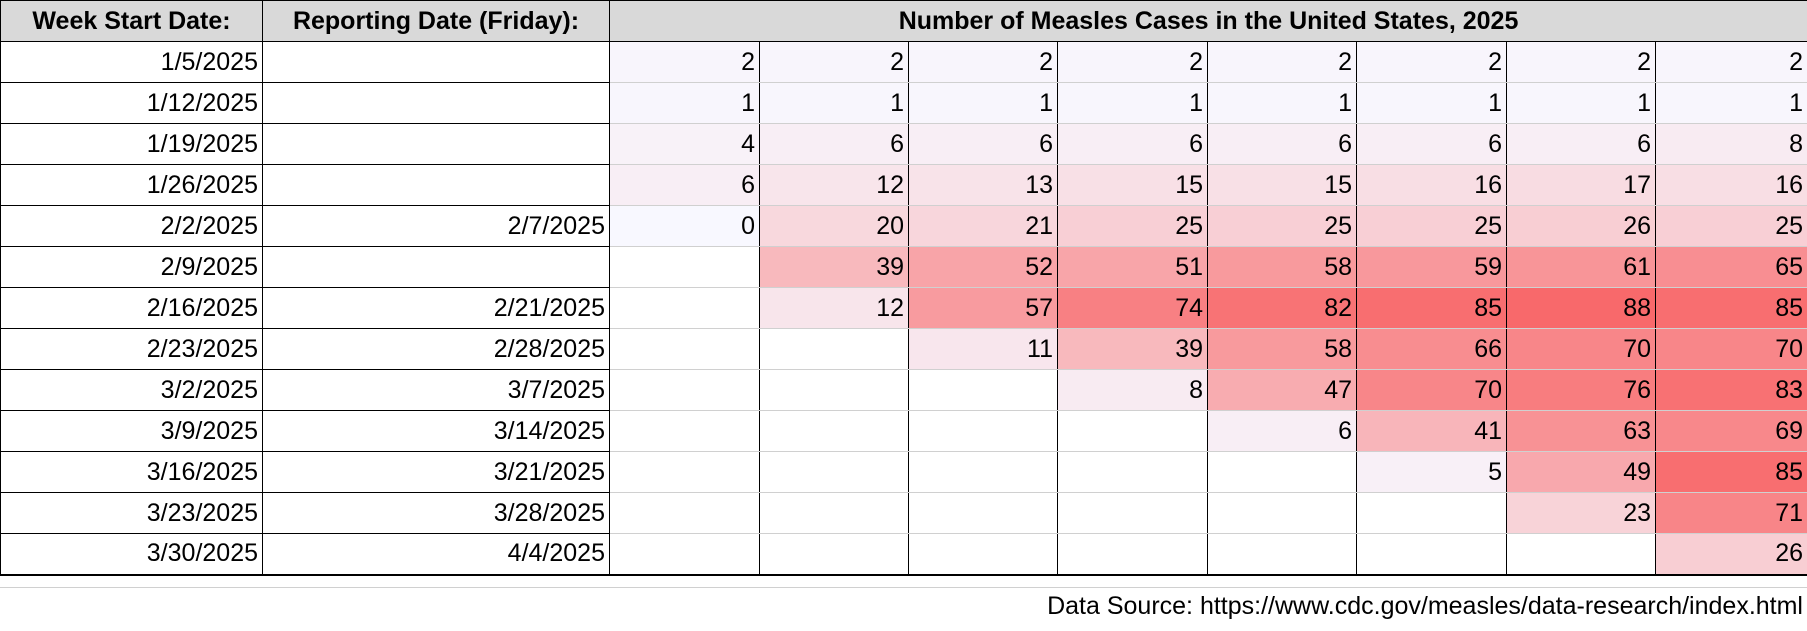 This screenshot has height=631, width=1807. Describe the element at coordinates (983, 185) in the screenshot. I see `case-count-cell: 13` at that location.